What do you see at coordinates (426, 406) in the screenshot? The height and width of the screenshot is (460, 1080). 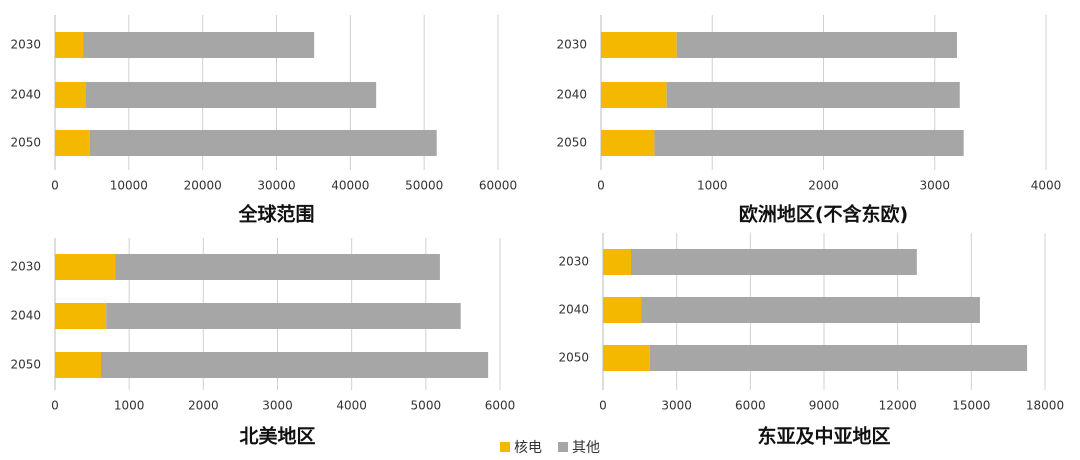 I see `x-tick-label: 5000` at bounding box center [426, 406].